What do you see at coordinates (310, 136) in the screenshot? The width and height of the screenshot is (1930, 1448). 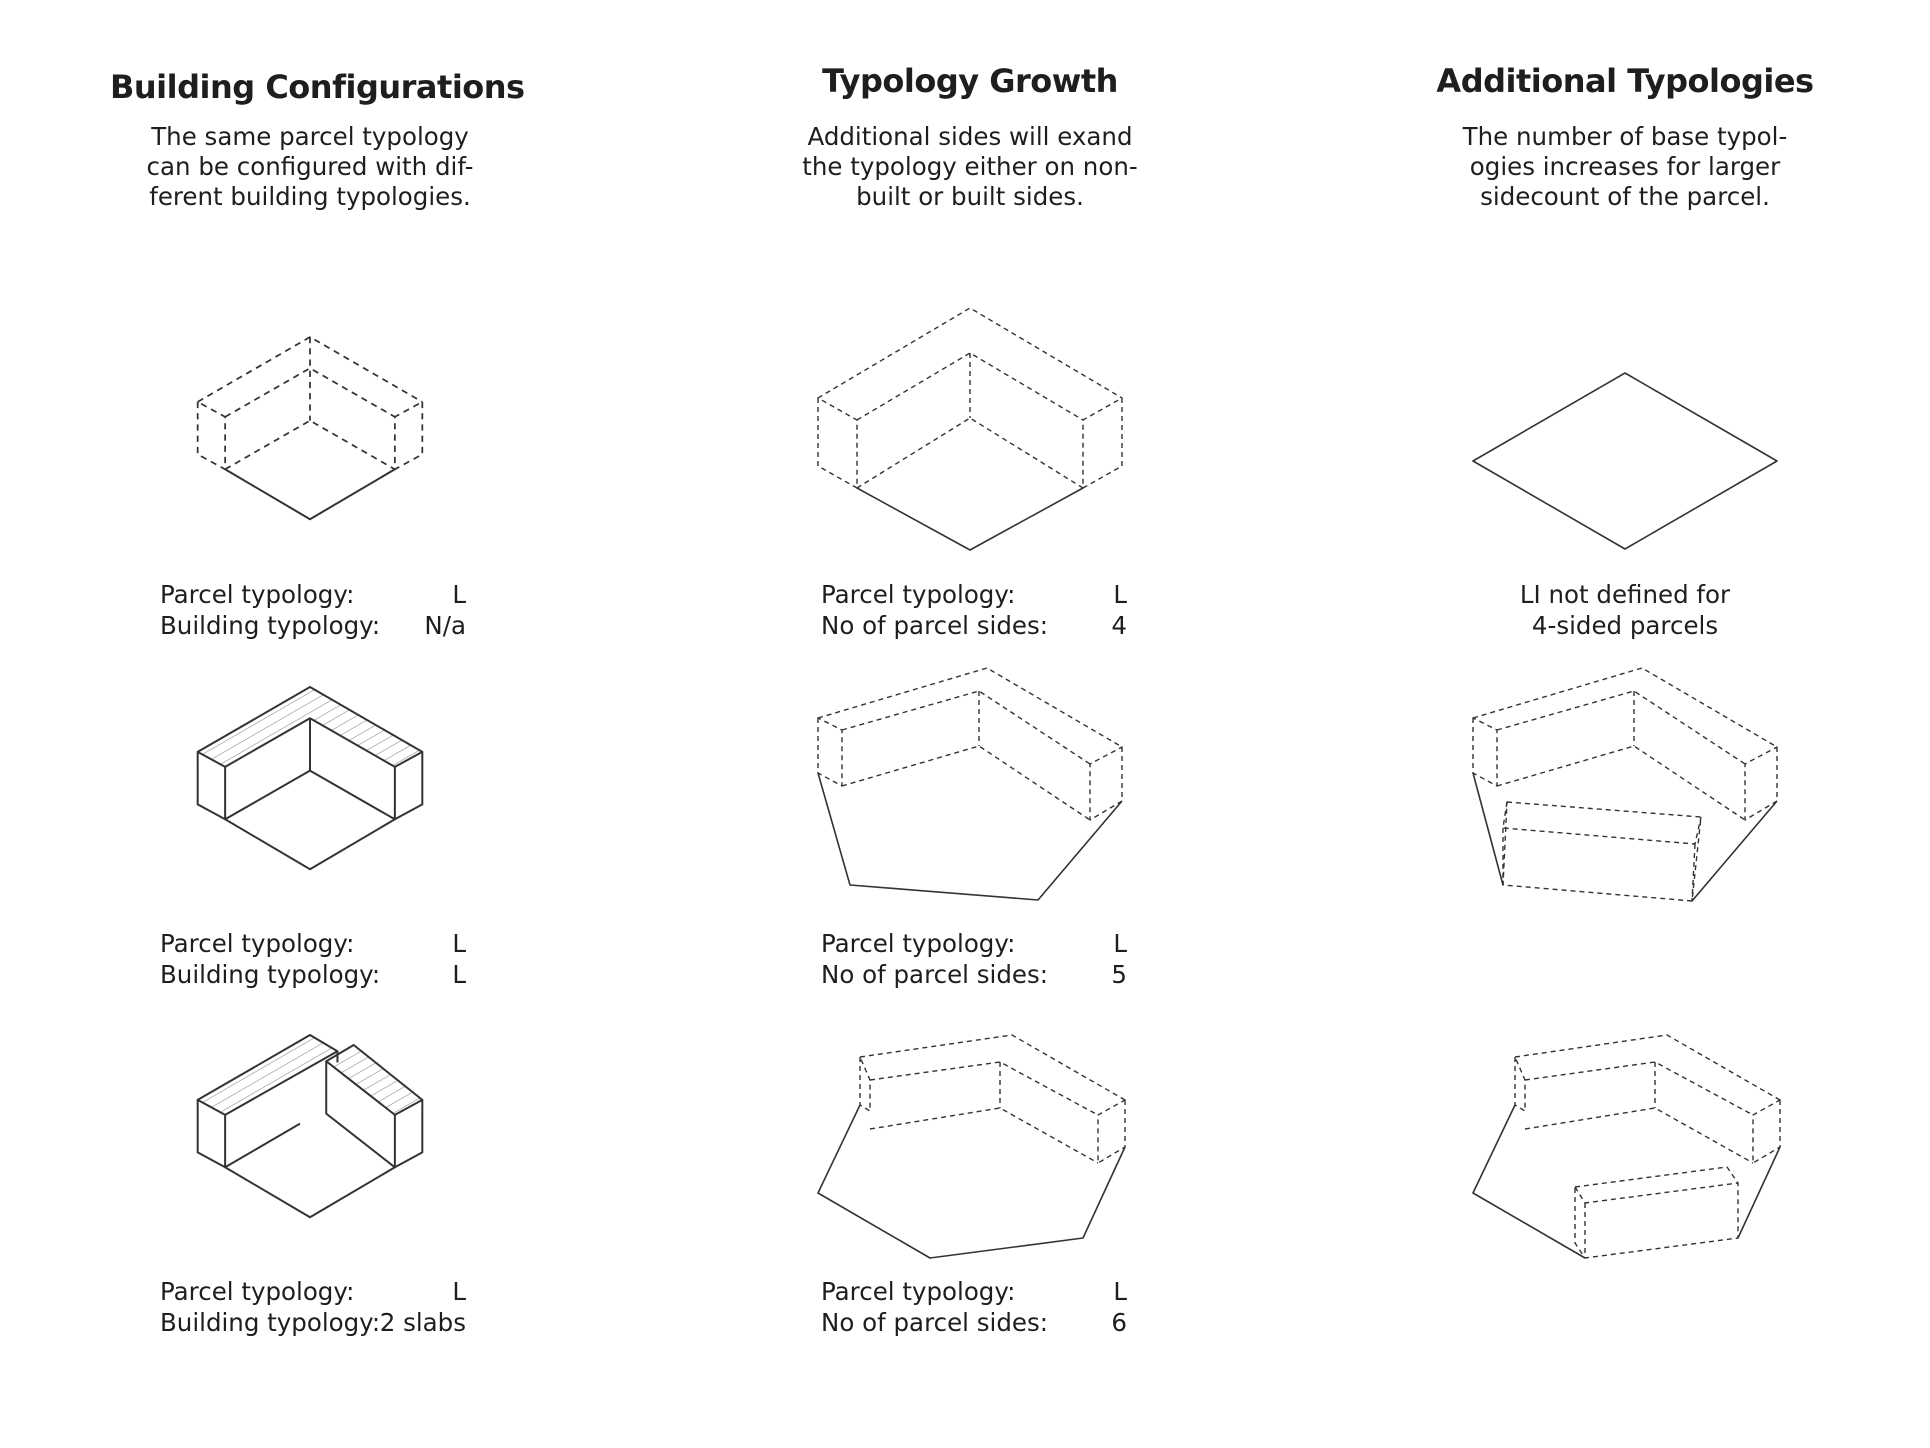 I see `description-line: The same parcel typology` at bounding box center [310, 136].